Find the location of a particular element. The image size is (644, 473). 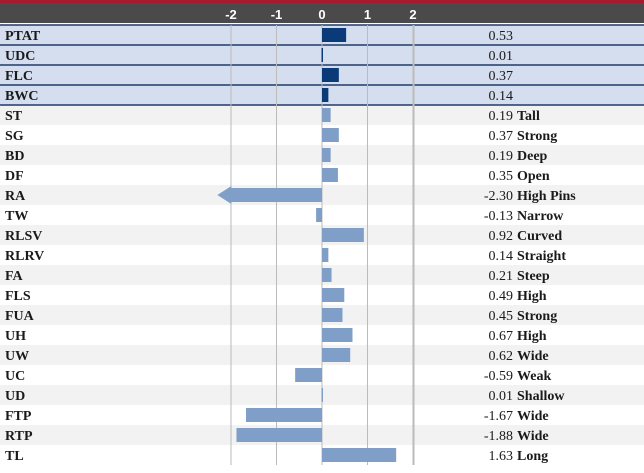

row-value: -0.13 is located at coordinates (498, 216).